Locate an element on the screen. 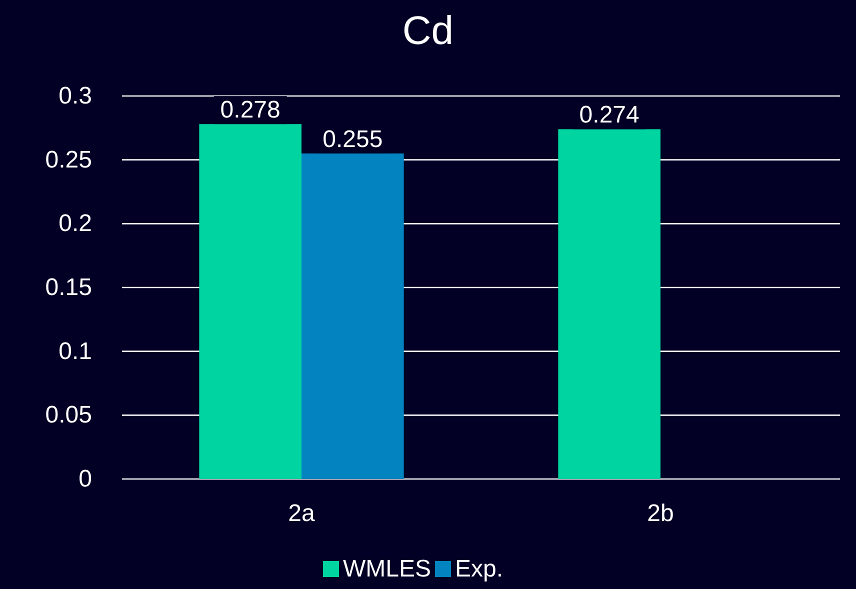 Image resolution: width=856 pixels, height=589 pixels. y-tick-label: 0.2 is located at coordinates (75, 224).